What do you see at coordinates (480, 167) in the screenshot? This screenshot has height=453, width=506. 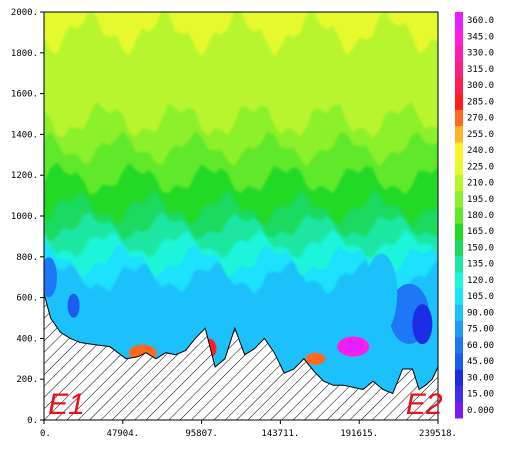 I see `colorbar-label-15: 225.0` at bounding box center [480, 167].